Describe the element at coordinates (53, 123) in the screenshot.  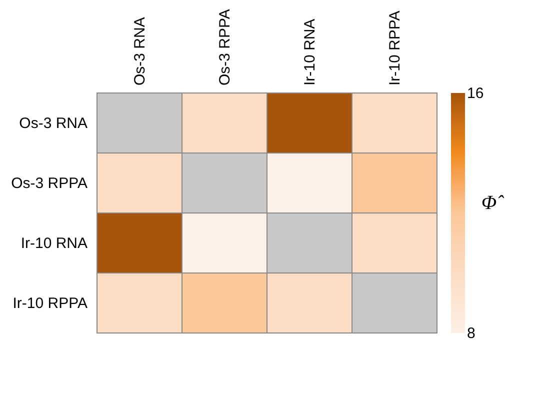
I see `y-tick-label: Os-3 RNA` at that location.